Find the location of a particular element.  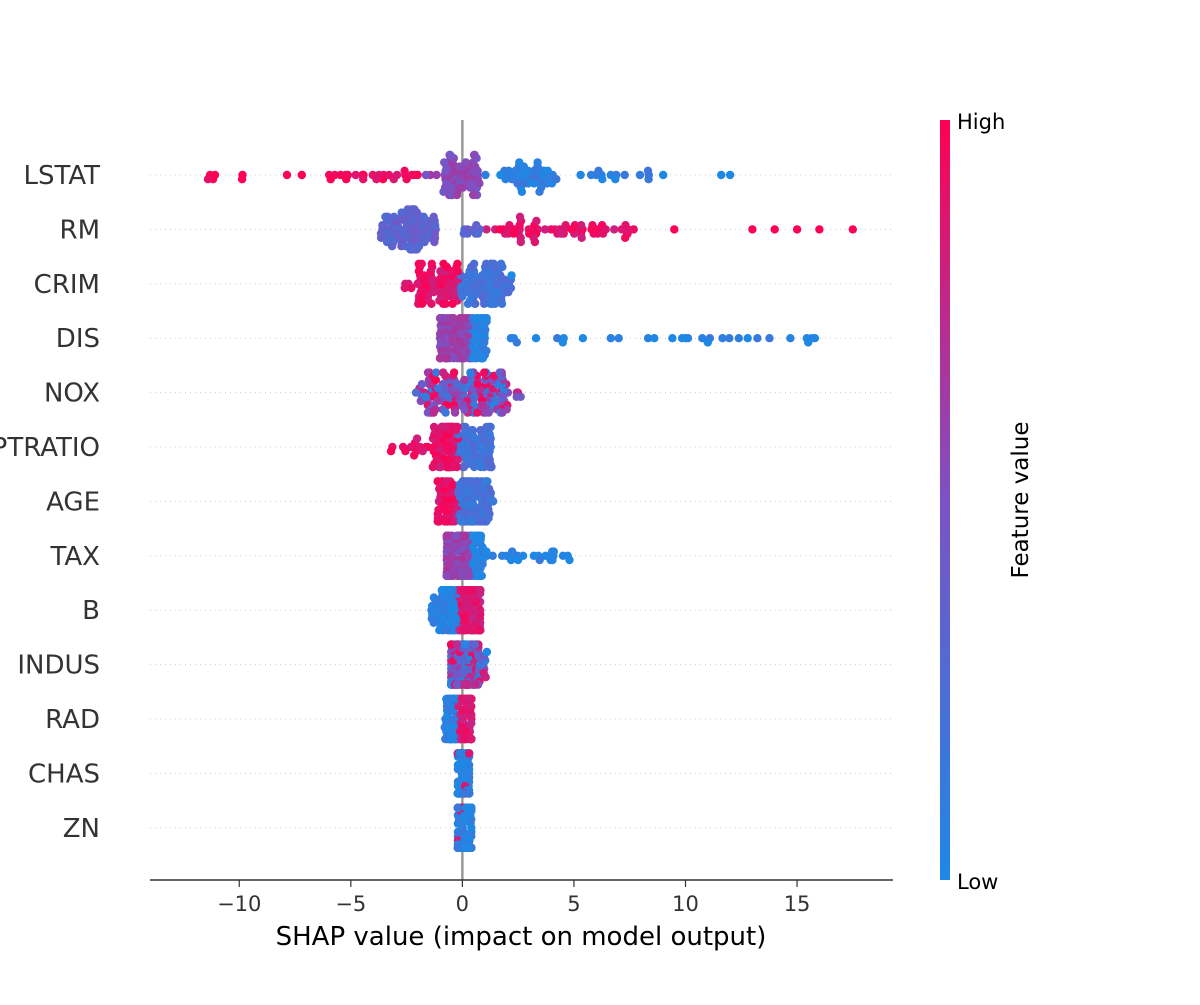

x-tick-label: 15 is located at coordinates (797, 904).